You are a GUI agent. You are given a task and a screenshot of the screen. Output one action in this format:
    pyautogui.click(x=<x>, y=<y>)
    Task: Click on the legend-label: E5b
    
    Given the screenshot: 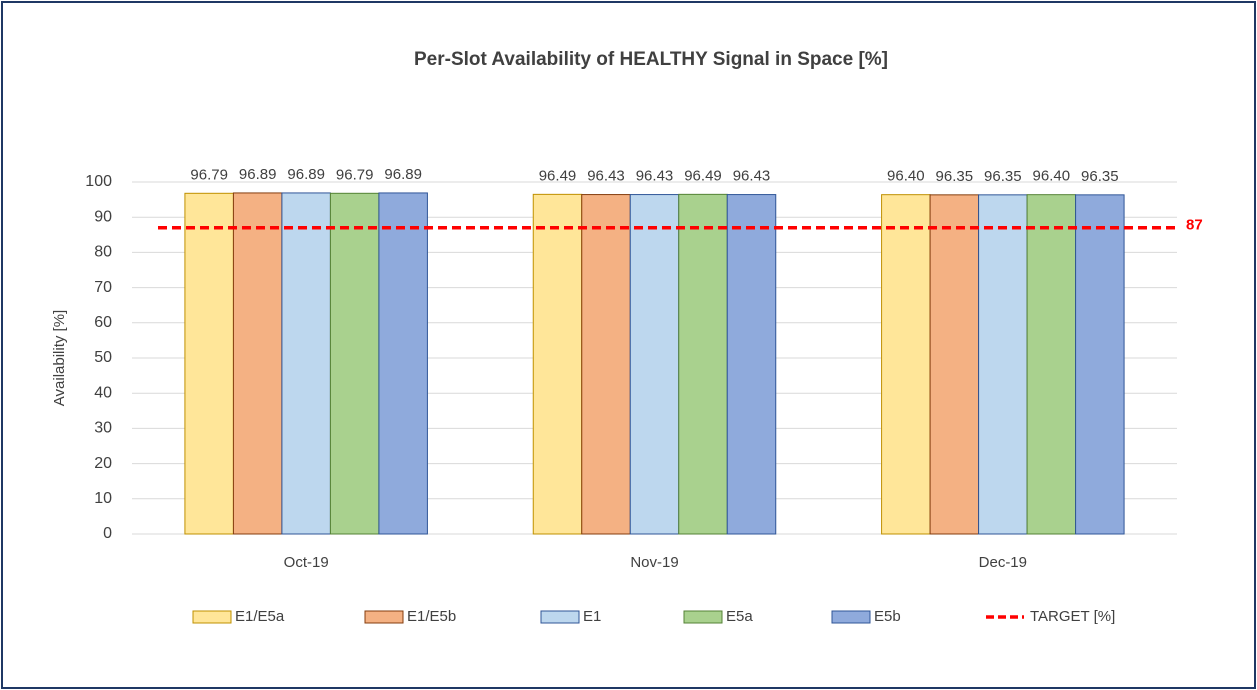 What is the action you would take?
    pyautogui.click(x=887, y=616)
    